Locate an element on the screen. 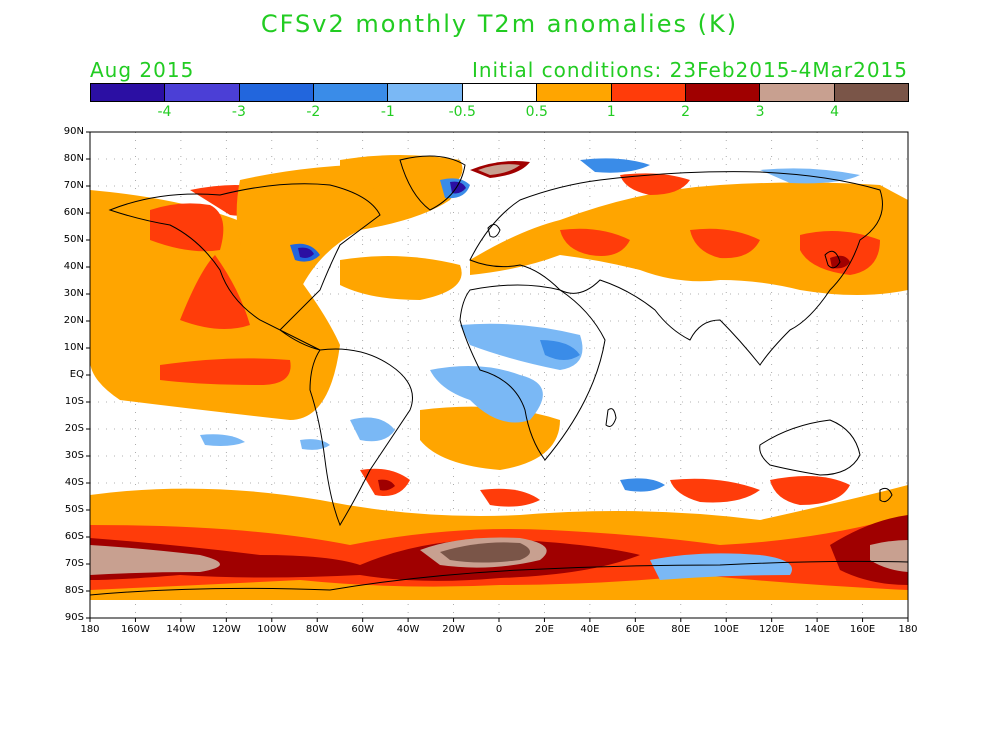 The width and height of the screenshot is (999, 750). latitude-label: 40S is located at coordinates (74, 482).